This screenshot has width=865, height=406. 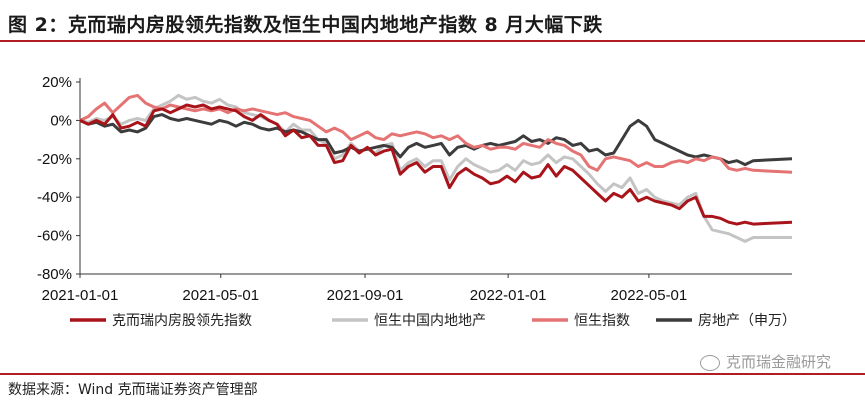 What do you see at coordinates (432, 374) in the screenshot?
I see `footer-divider` at bounding box center [432, 374].